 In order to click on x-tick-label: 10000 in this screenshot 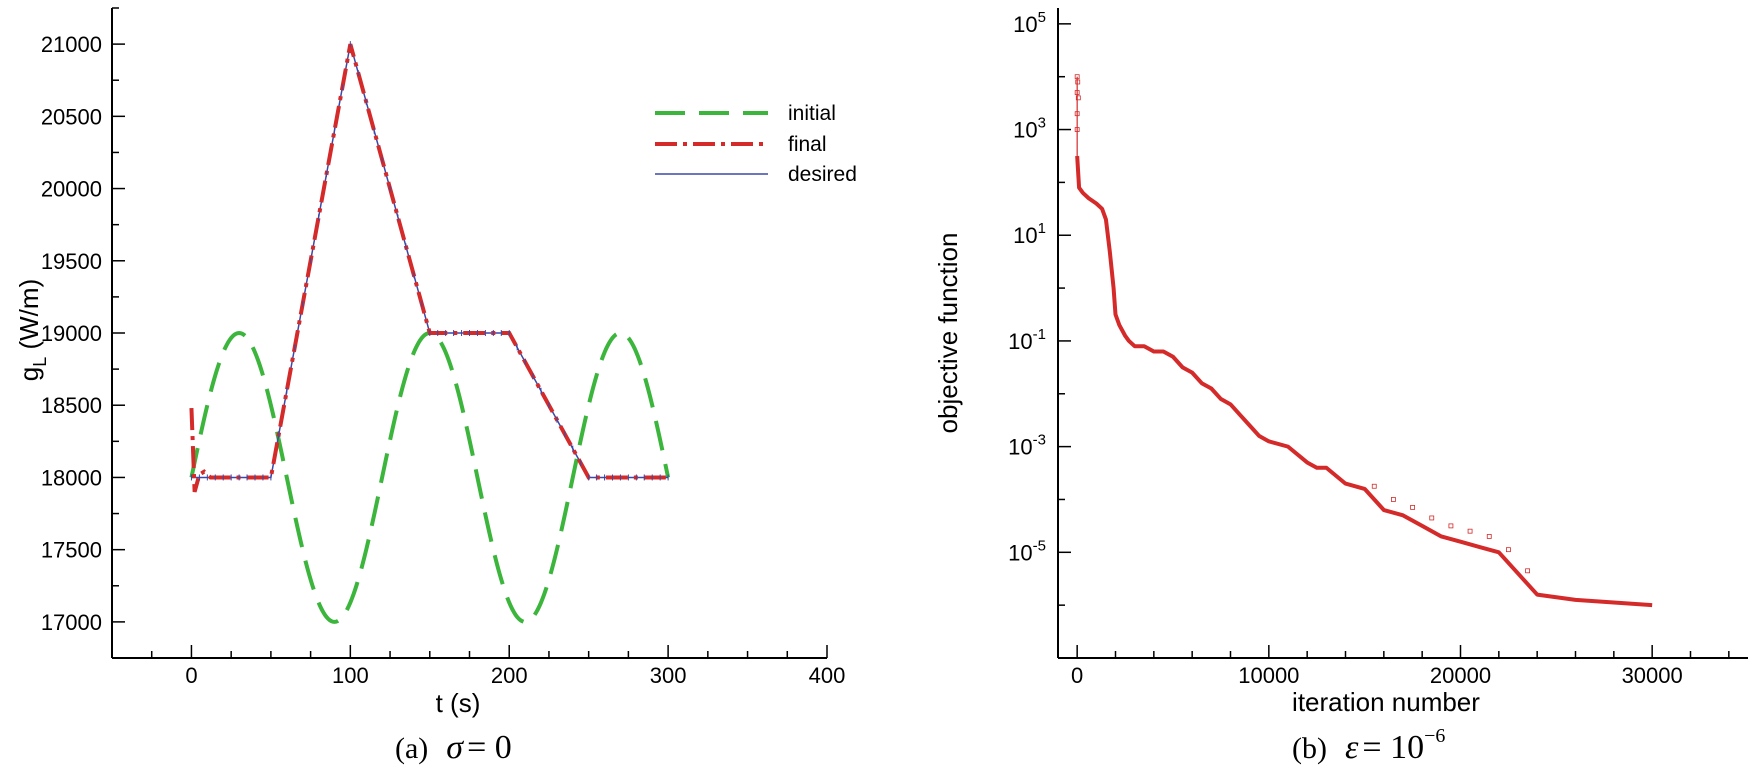, I will do `click(1268, 675)`.